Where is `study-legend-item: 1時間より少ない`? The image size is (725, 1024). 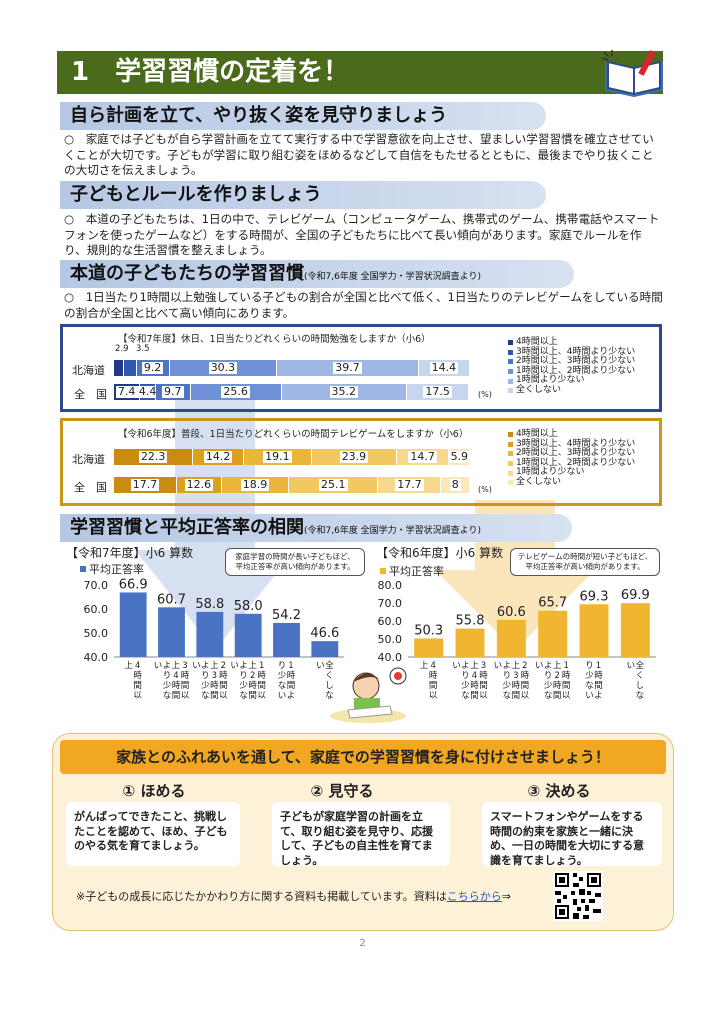
study-legend-item: 1時間より少ない is located at coordinates (571, 381).